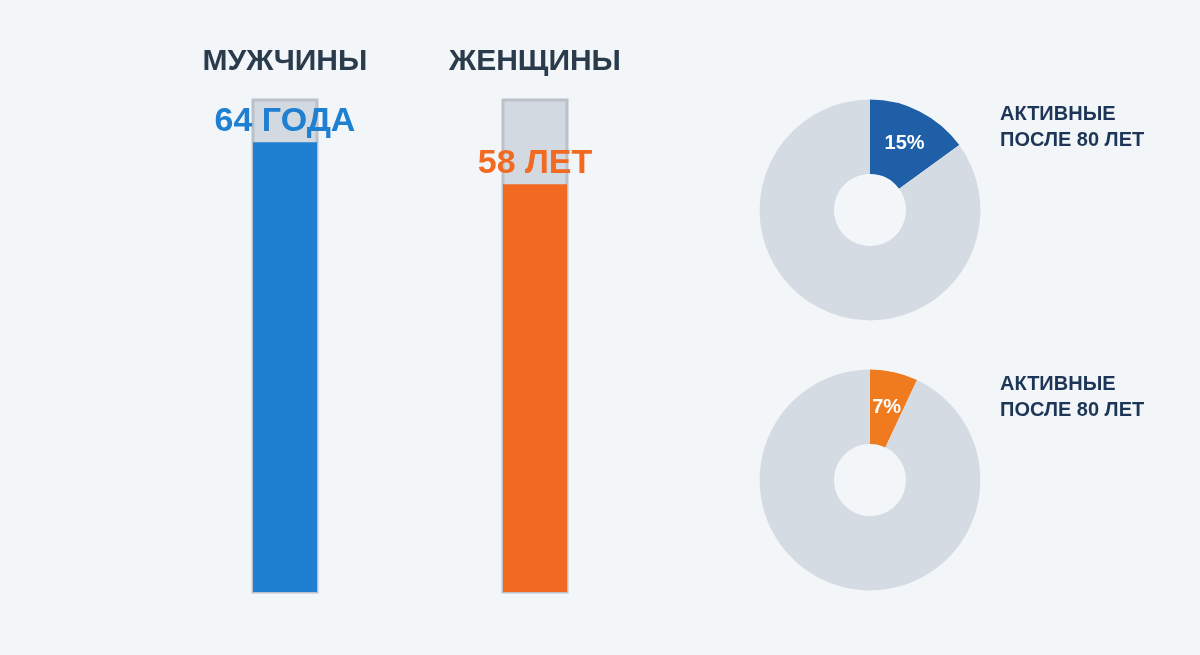 The image size is (1200, 655). What do you see at coordinates (887, 405) in the screenshot?
I see `data-label: 7%` at bounding box center [887, 405].